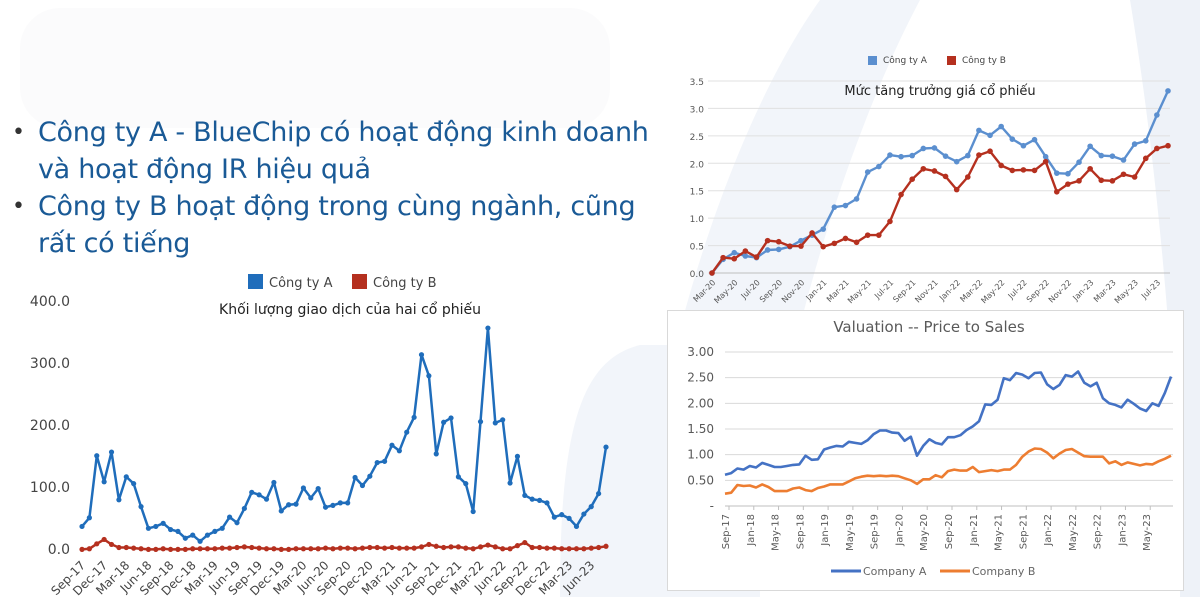  I want to click on y-tick-label: 0.0, so click(59, 550).